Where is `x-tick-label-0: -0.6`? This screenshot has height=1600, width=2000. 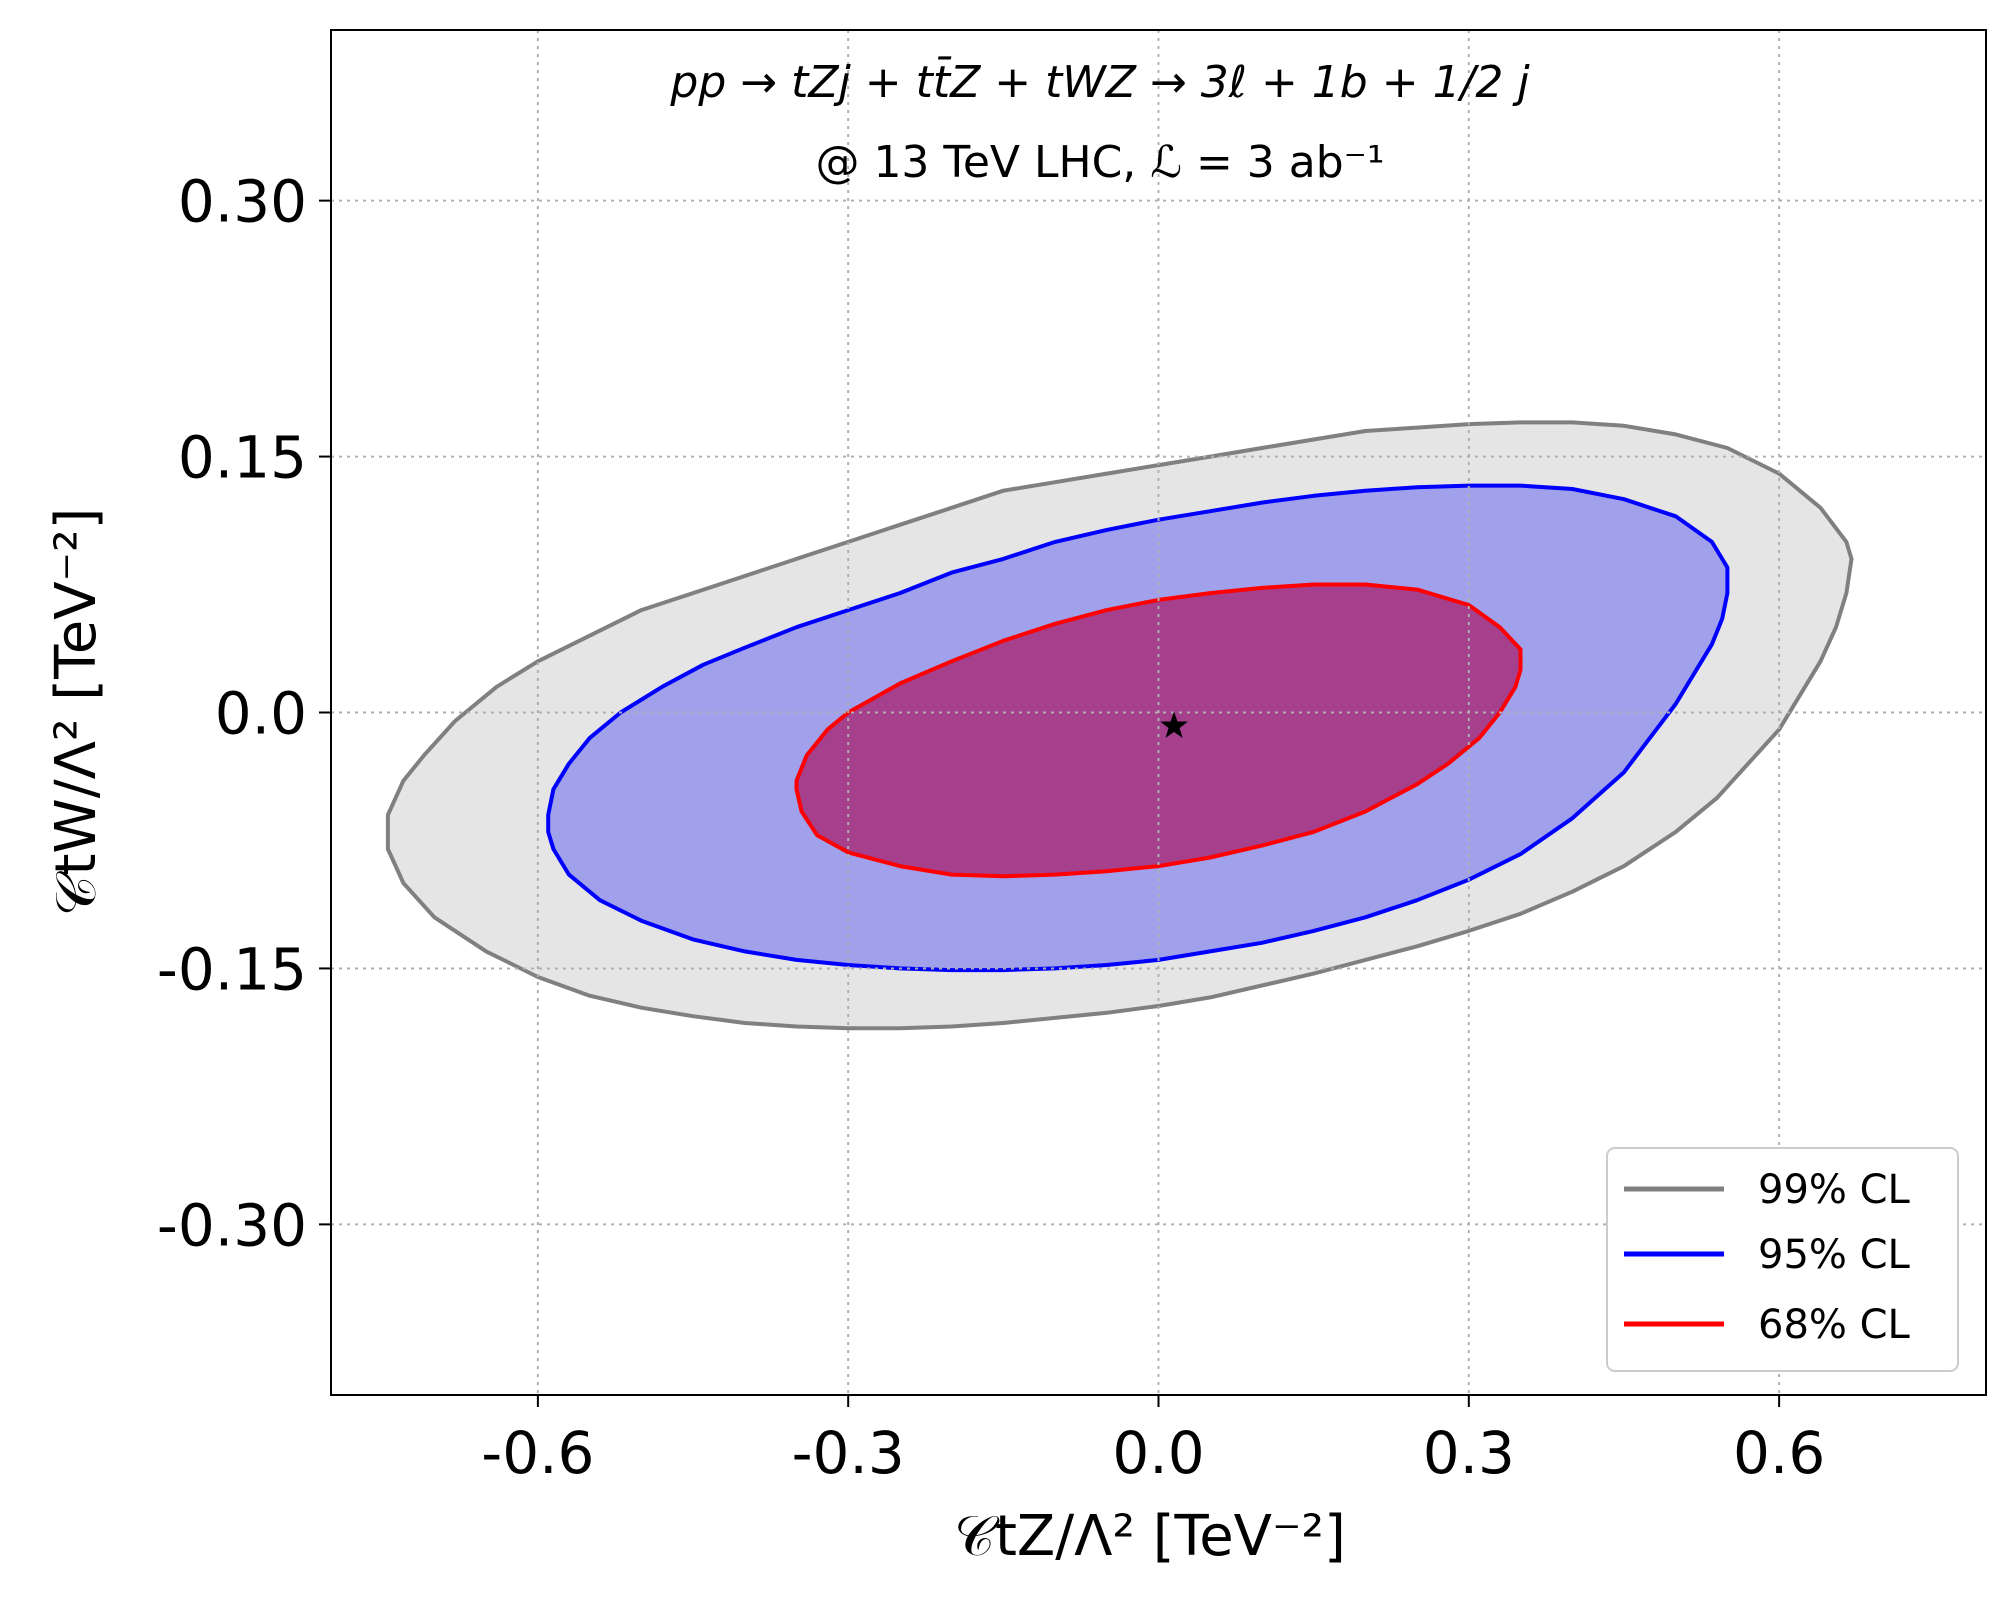 x-tick-label-0: -0.6 is located at coordinates (537, 1453).